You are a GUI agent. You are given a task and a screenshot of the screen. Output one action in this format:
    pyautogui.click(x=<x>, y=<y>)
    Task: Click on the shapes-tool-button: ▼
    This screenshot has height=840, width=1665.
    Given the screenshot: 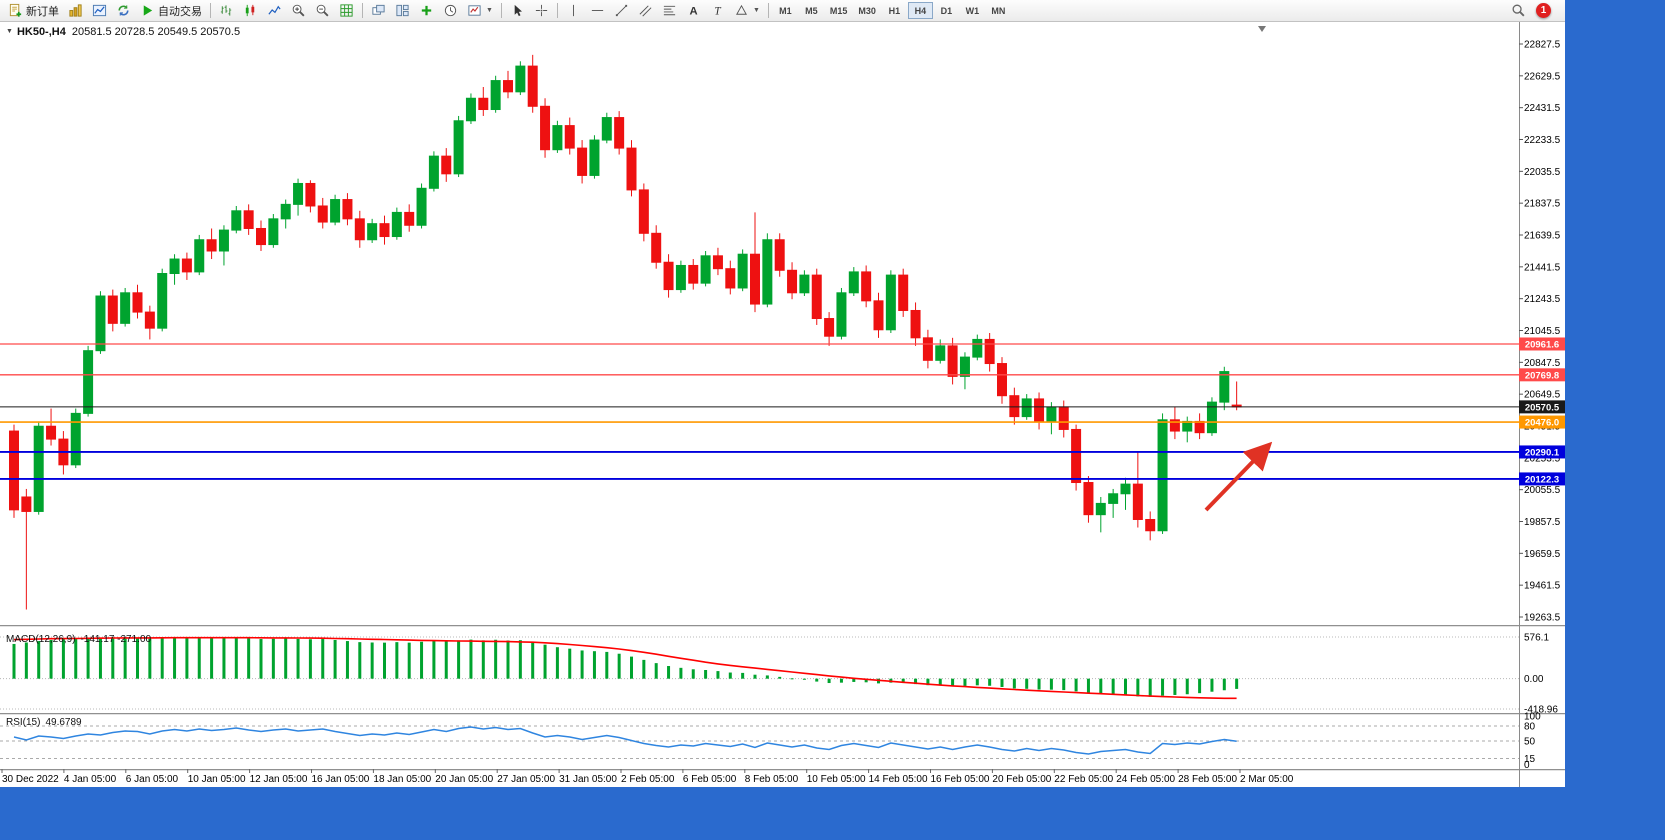 What is the action you would take?
    pyautogui.click(x=747, y=11)
    